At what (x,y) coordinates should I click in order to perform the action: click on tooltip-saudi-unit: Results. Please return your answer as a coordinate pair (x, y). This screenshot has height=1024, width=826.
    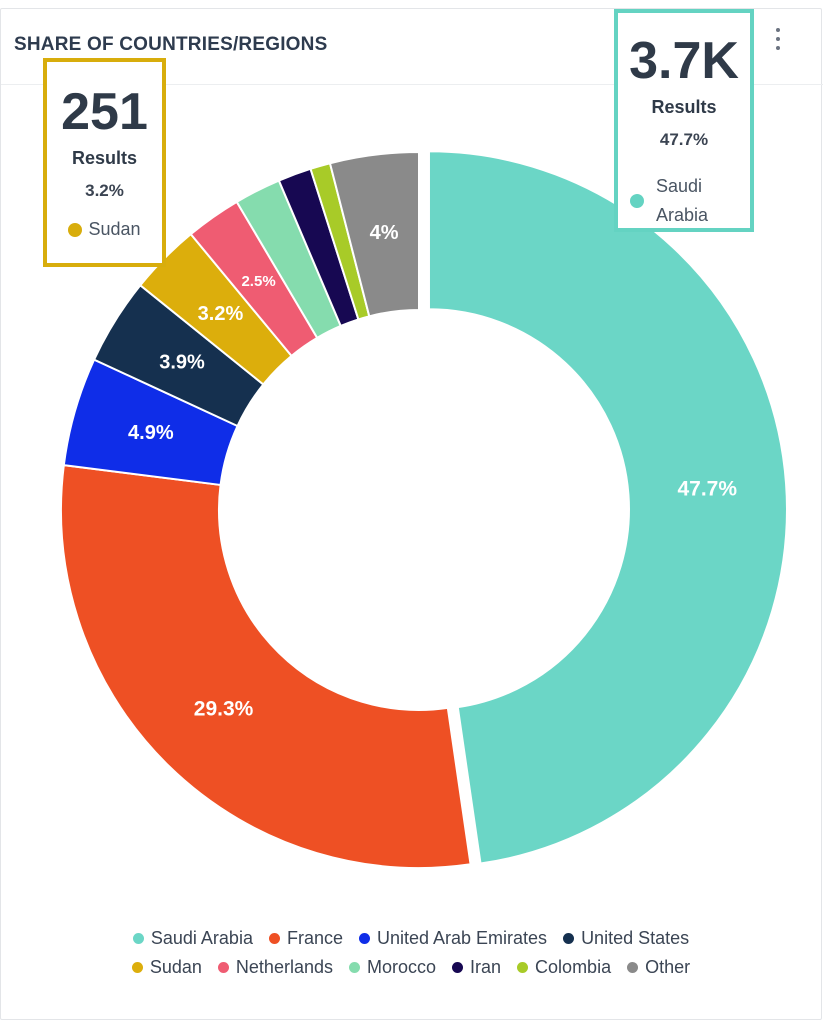
    Looking at the image, I should click on (684, 107).